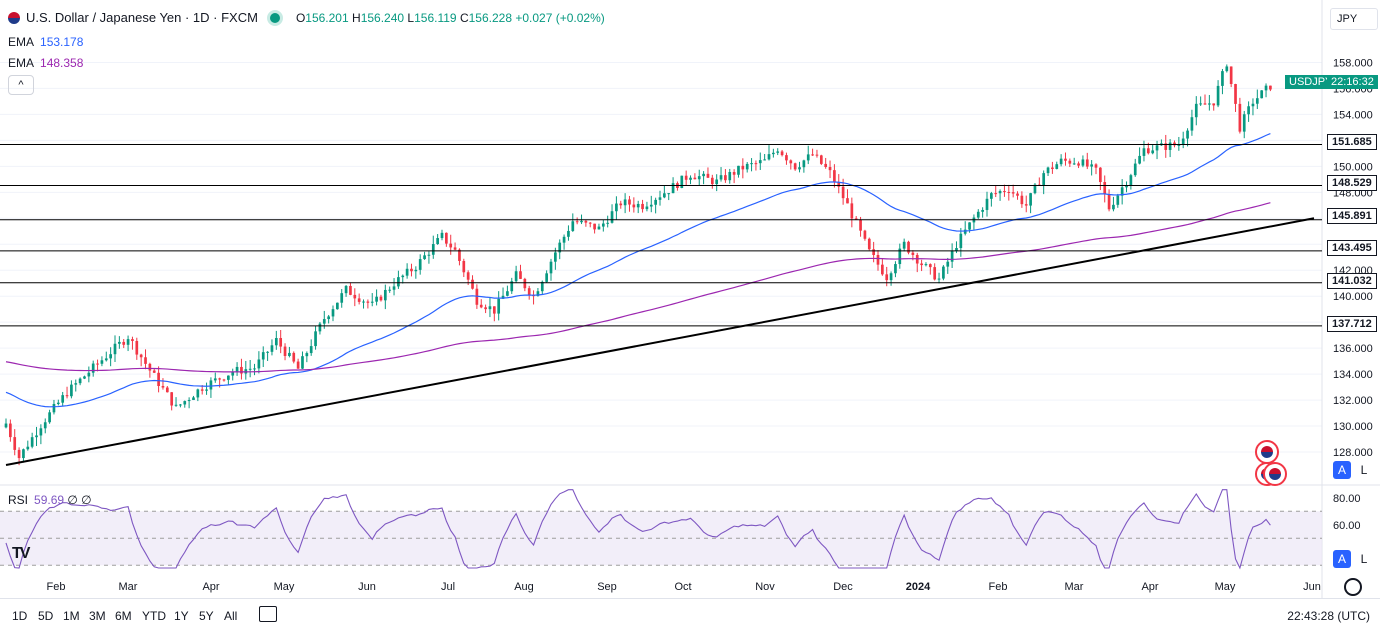  What do you see at coordinates (1364, 470) in the screenshot?
I see `log-scale-button: L` at bounding box center [1364, 470].